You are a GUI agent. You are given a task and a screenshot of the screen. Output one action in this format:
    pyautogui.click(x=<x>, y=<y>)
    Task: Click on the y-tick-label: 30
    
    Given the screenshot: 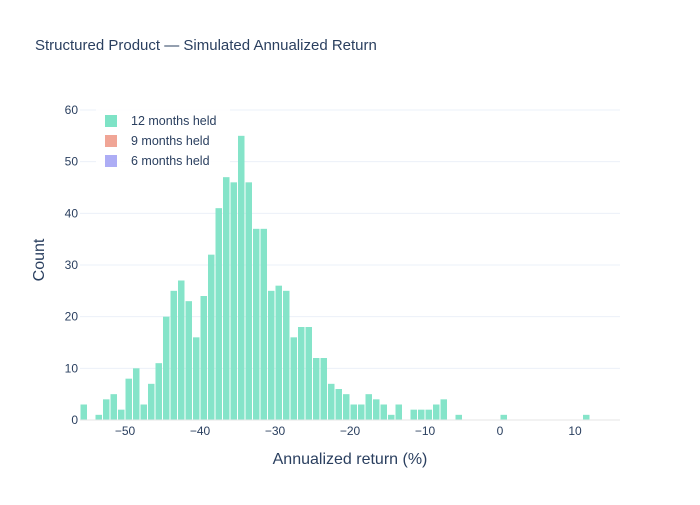 What is the action you would take?
    pyautogui.click(x=72, y=265)
    